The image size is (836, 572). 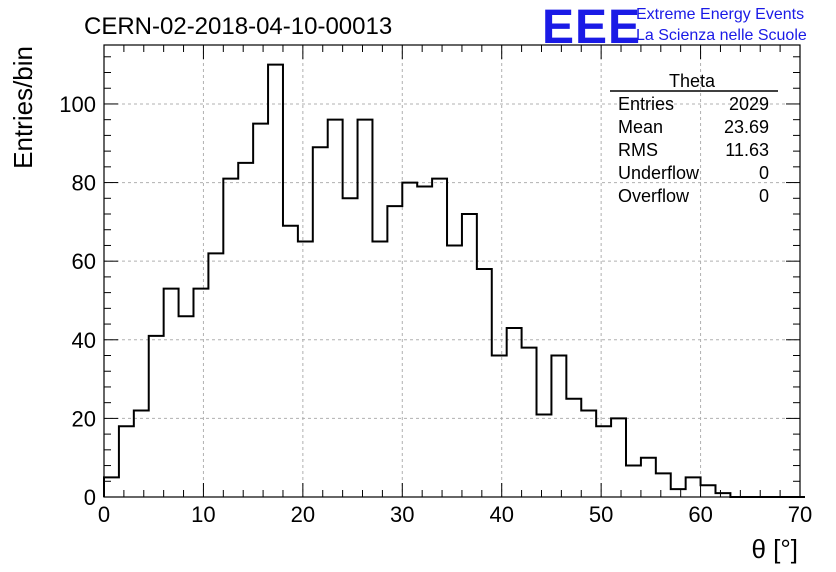 What do you see at coordinates (90, 497) in the screenshot?
I see `y-tick-label: 0` at bounding box center [90, 497].